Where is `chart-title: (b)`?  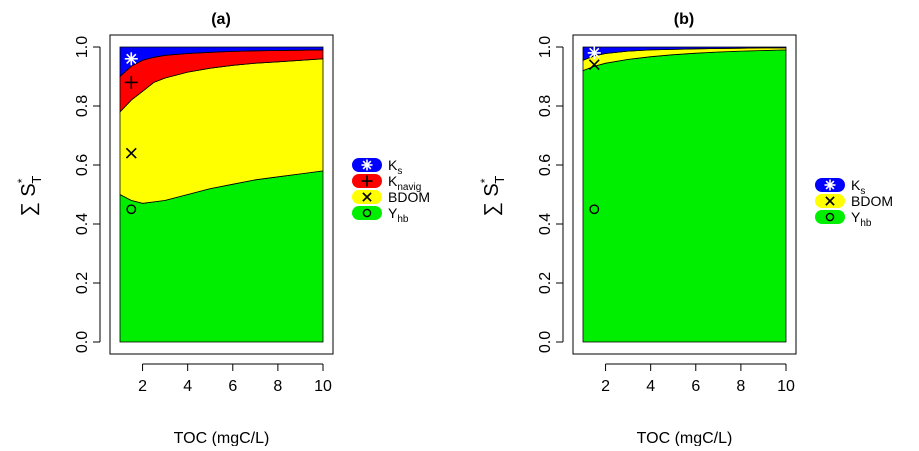 chart-title: (b) is located at coordinates (684, 19).